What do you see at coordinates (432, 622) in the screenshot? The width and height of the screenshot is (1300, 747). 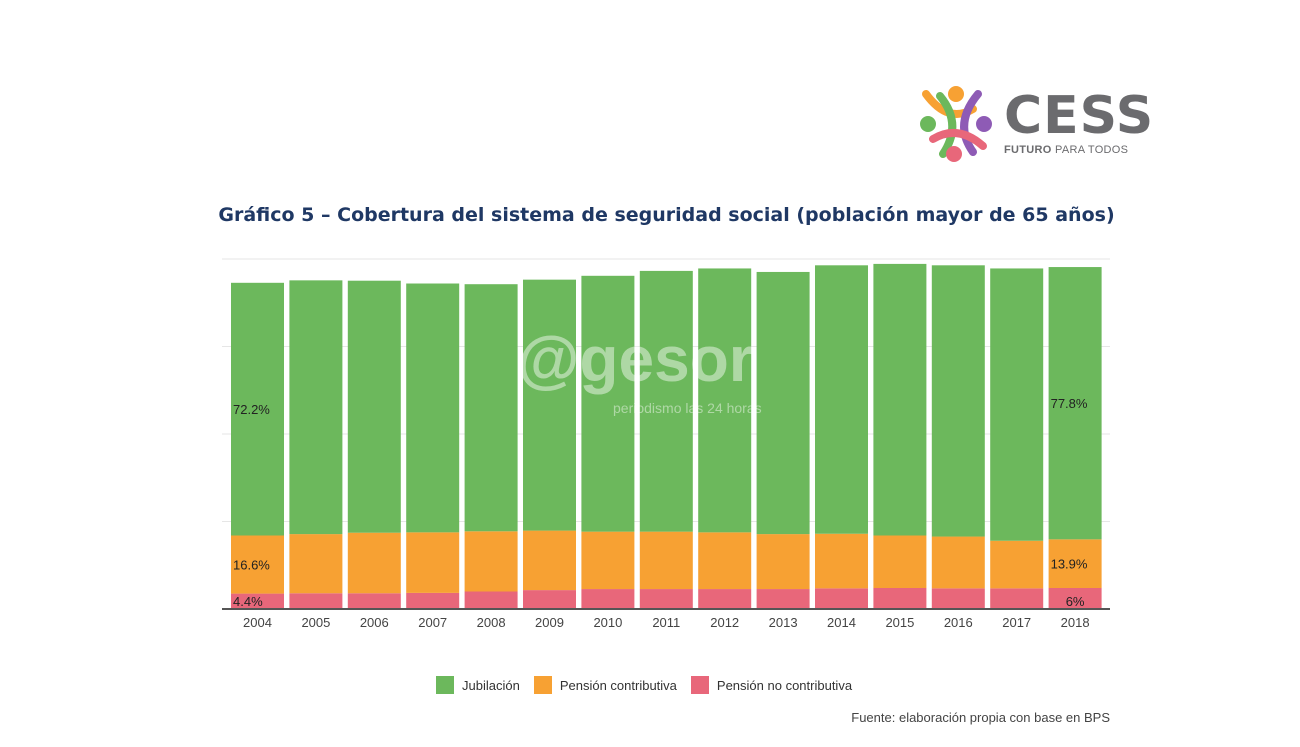 I see `x-tick-label: 2007` at bounding box center [432, 622].